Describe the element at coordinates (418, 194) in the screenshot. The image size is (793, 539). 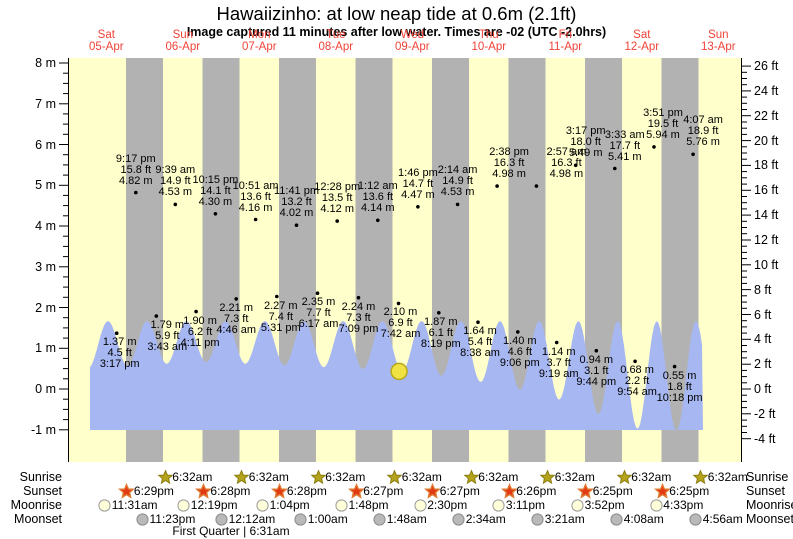
I see `annotation-line: 4.47 m` at that location.